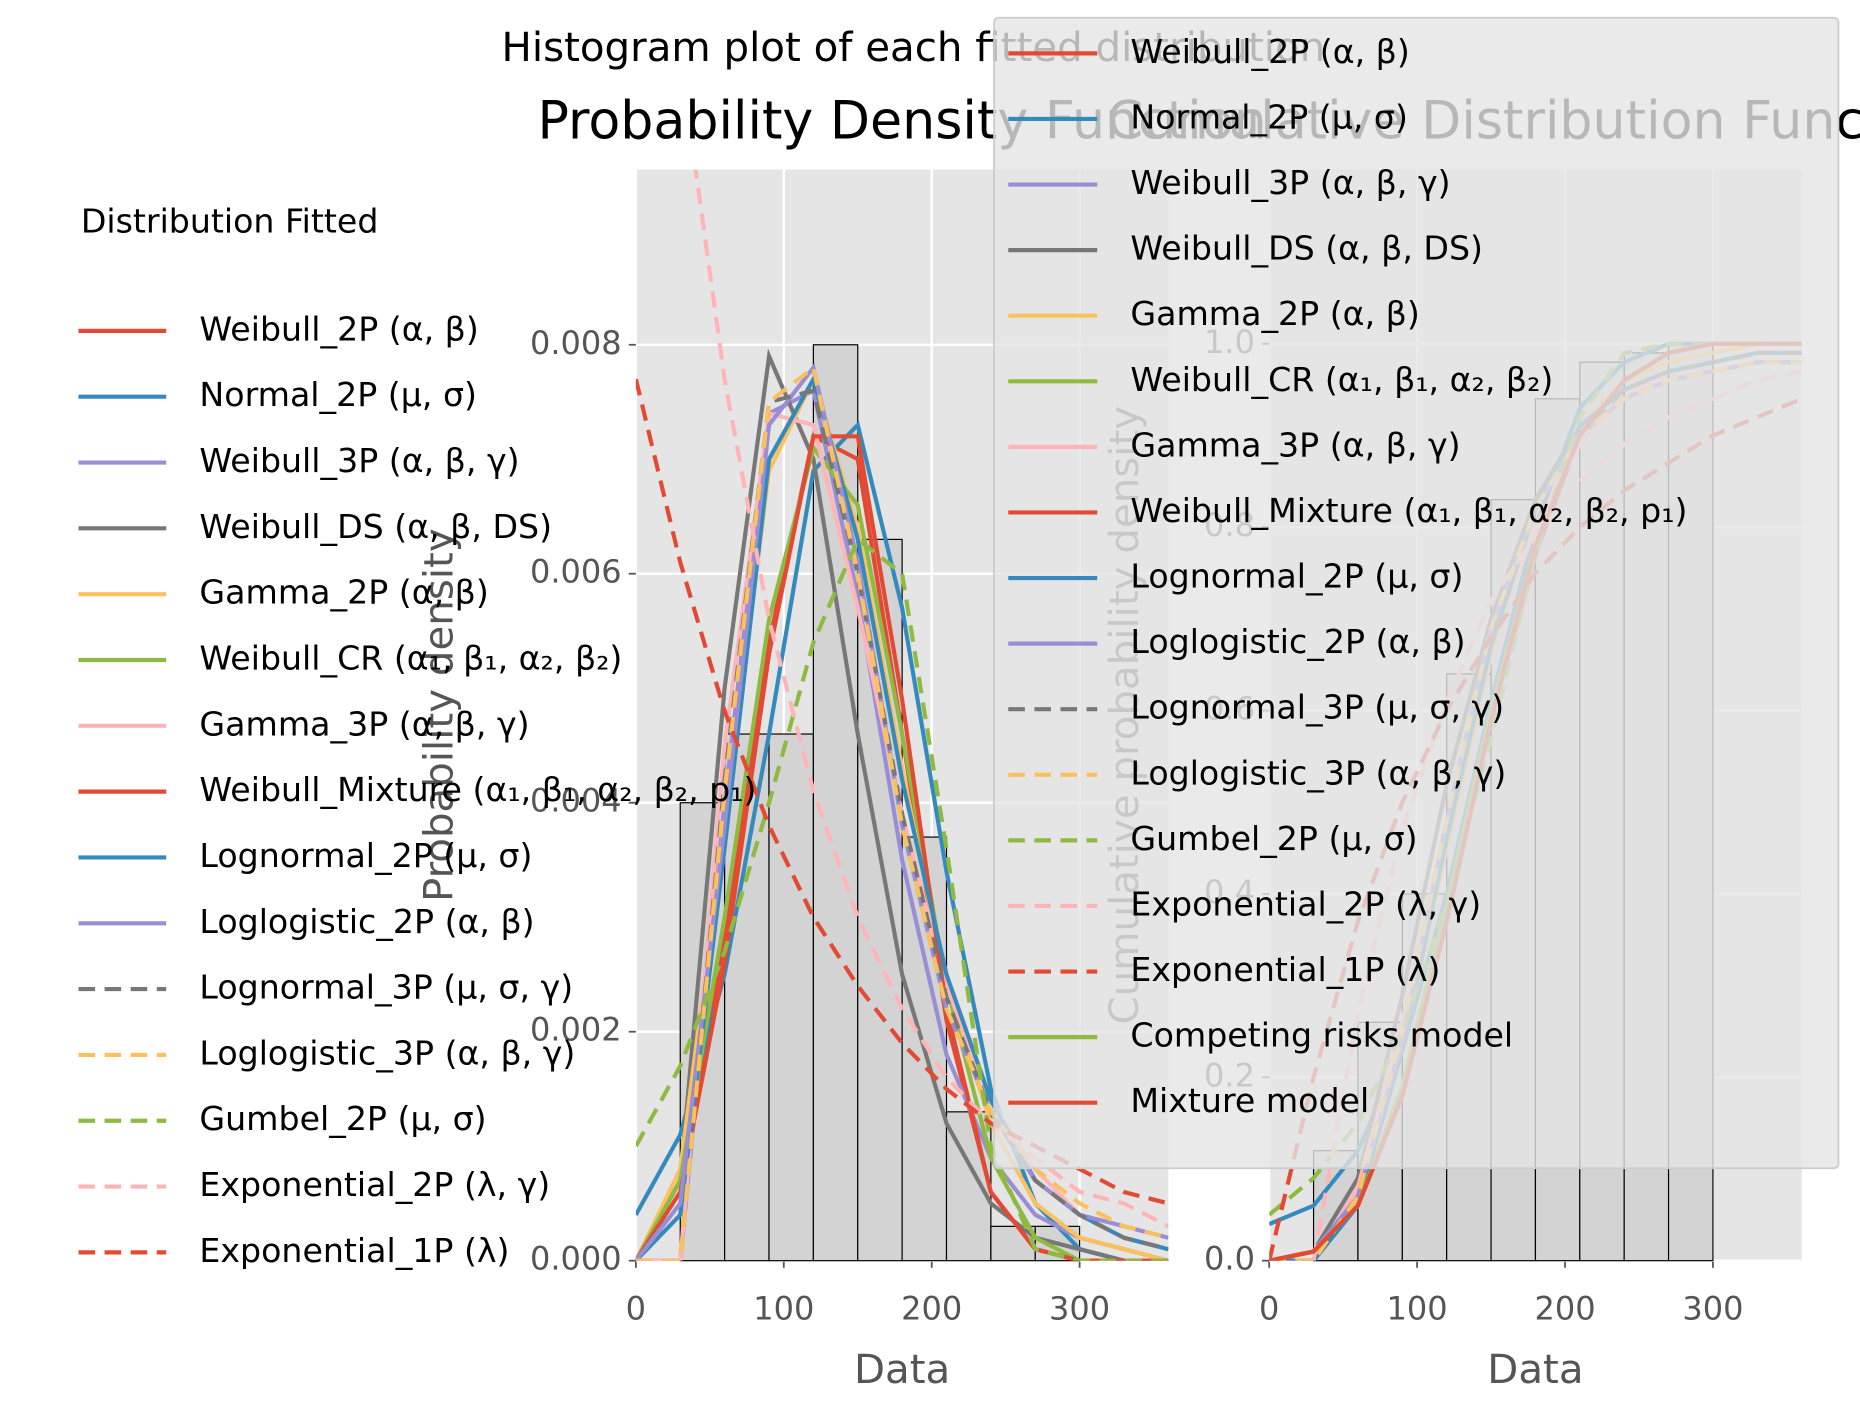 This screenshot has height=1403, width=1860. I want to click on y-tick-label: 0.002, so click(576, 1030).